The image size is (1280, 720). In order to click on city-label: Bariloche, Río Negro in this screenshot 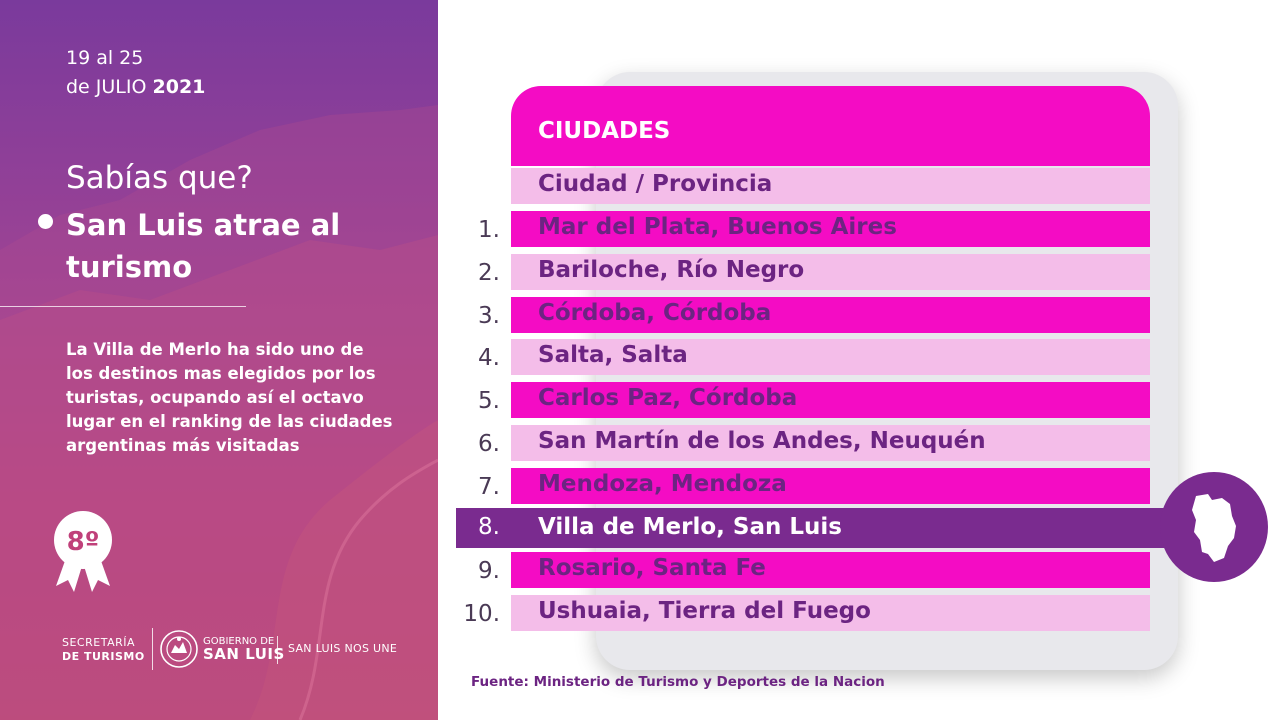, I will do `click(671, 270)`.